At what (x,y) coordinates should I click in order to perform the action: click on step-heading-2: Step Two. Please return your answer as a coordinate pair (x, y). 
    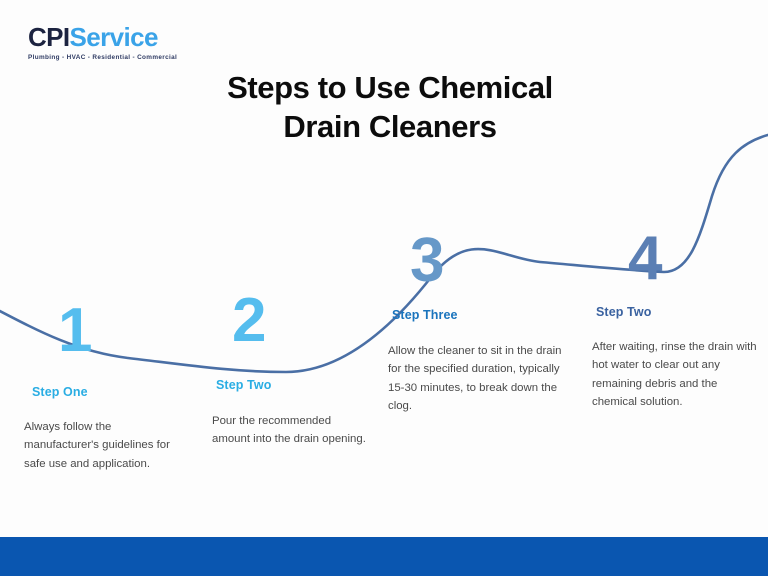
    Looking at the image, I should click on (244, 385).